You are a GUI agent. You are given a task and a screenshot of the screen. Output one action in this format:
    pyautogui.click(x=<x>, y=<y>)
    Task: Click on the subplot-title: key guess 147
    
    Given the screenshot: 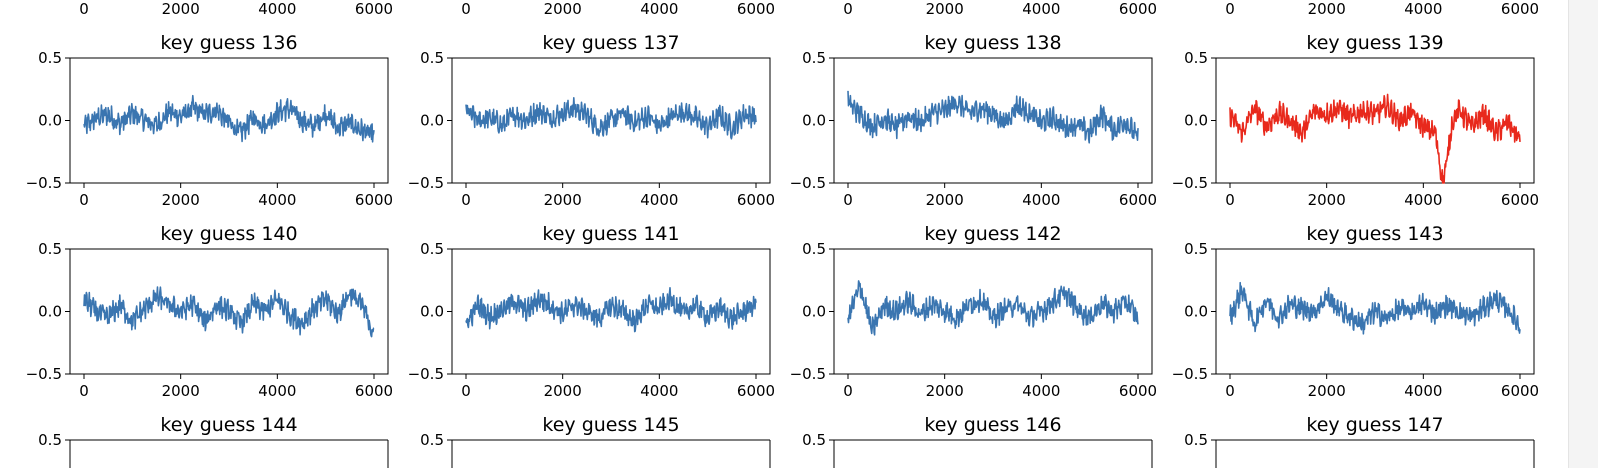 What is the action you would take?
    pyautogui.click(x=1374, y=425)
    